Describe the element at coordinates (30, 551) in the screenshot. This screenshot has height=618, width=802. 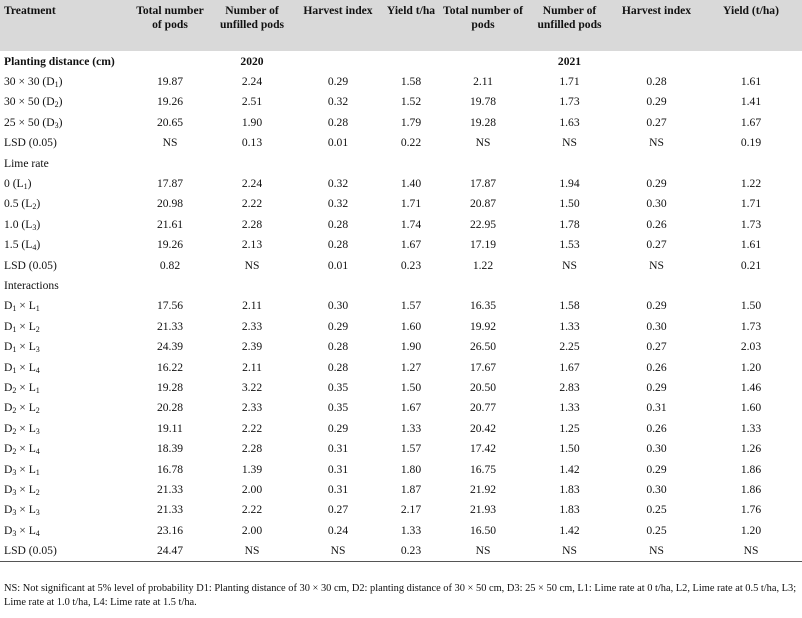
I see `treatment-label: LSD (0.05)` at that location.